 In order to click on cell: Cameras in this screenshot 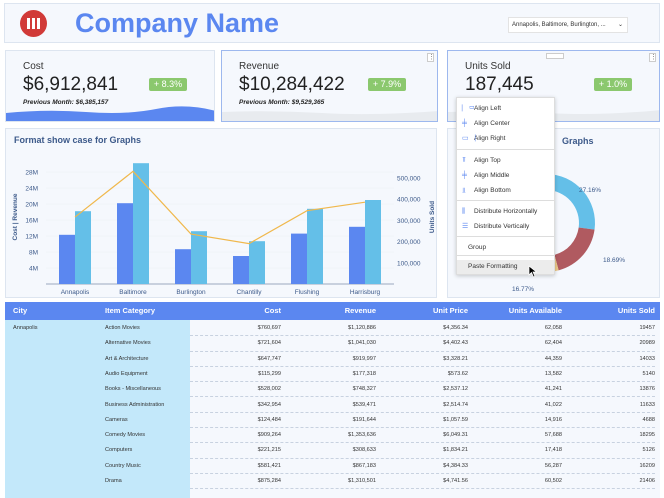, I will do `click(116, 419)`.